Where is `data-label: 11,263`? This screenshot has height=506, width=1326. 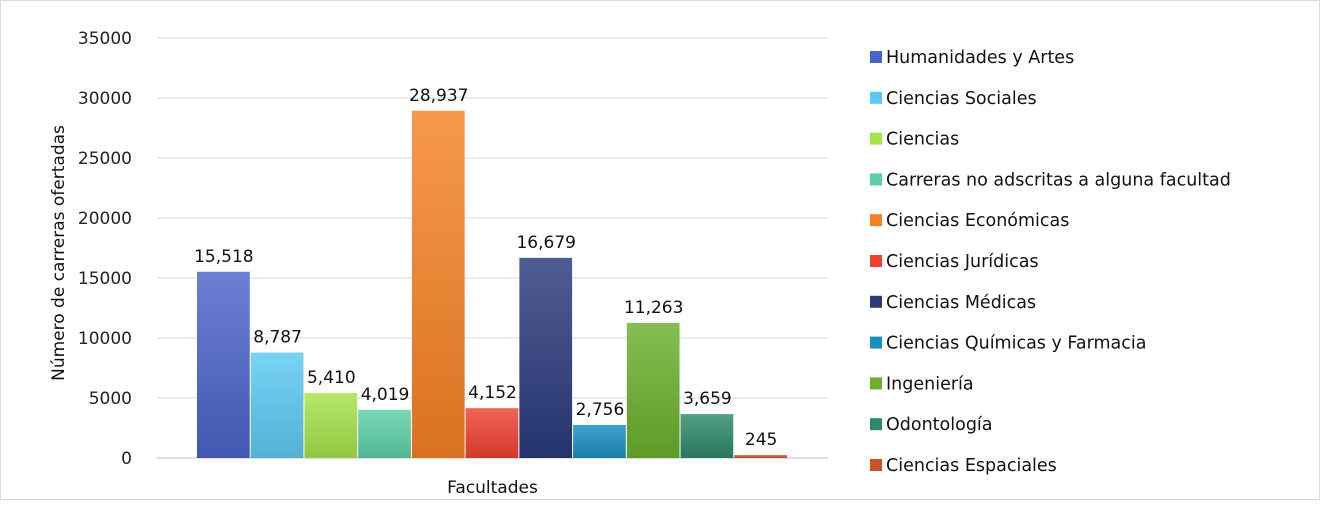
data-label: 11,263 is located at coordinates (653, 308).